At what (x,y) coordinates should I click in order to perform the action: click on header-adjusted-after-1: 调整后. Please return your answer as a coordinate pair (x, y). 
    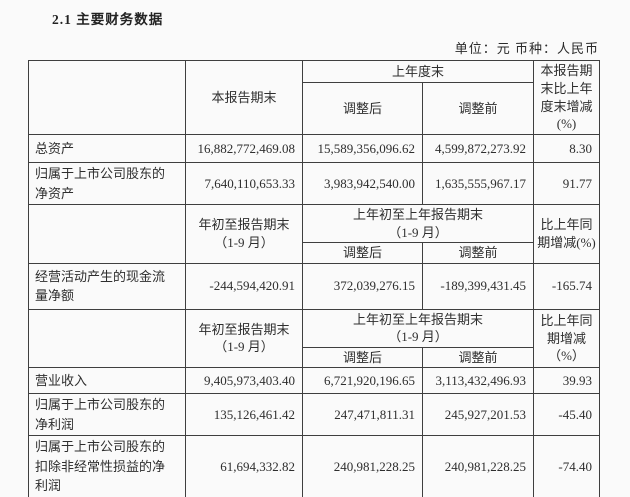
    Looking at the image, I should click on (362, 108).